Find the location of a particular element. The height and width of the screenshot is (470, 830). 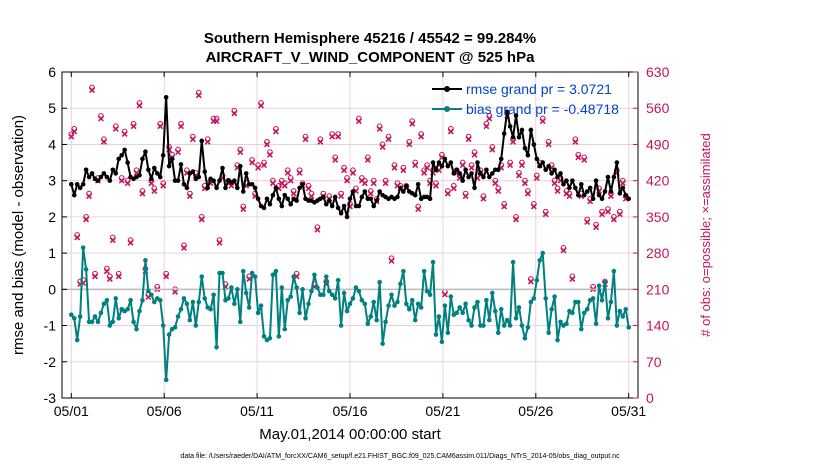

y-tick-label: 0 is located at coordinates (52, 289).